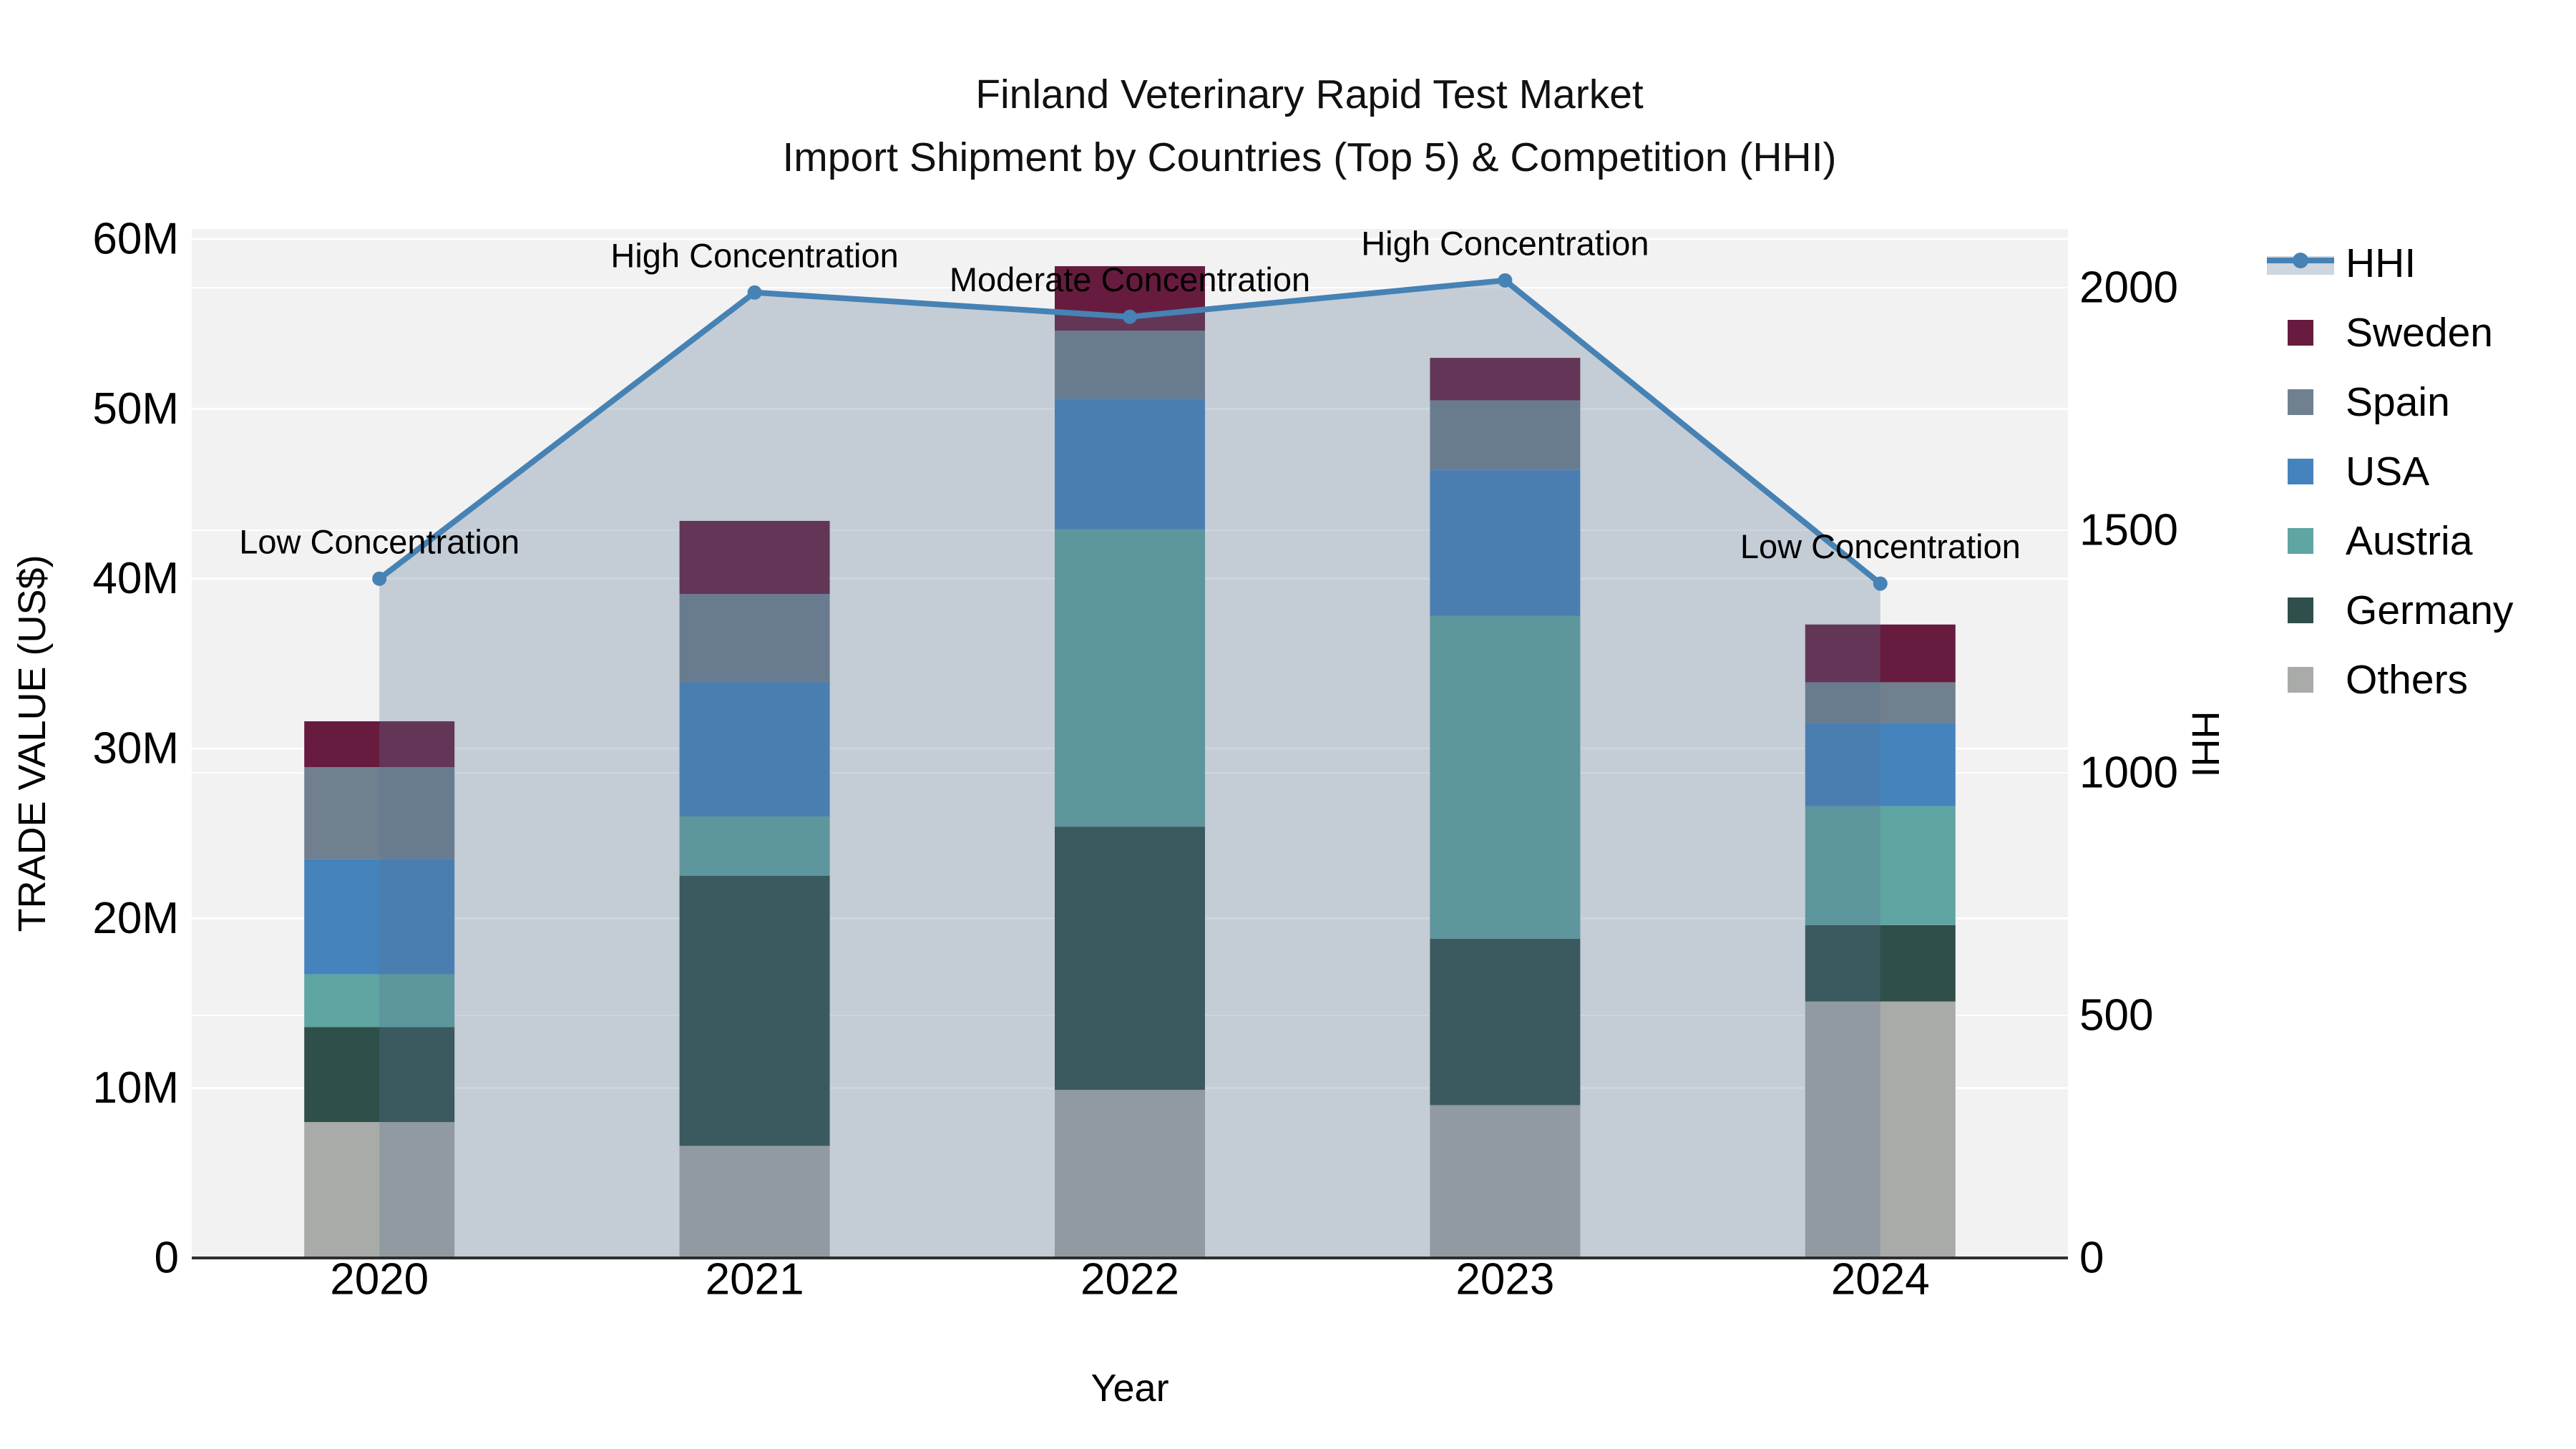 The height and width of the screenshot is (1449, 2576). Describe the element at coordinates (2409, 541) in the screenshot. I see `legend-label-austria: Austria` at that location.